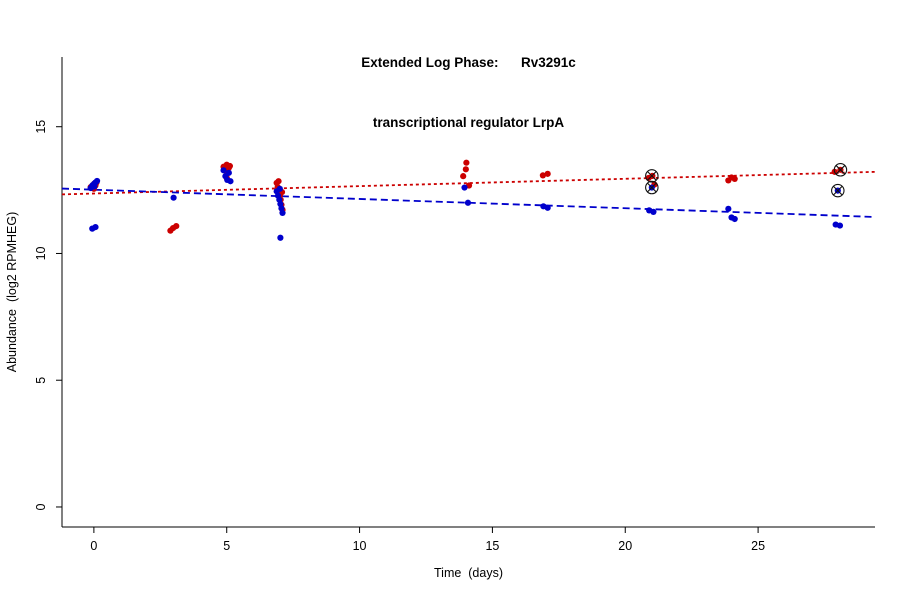 This screenshot has height=600, width=900. What do you see at coordinates (468, 62) in the screenshot?
I see `chart-title-line1: Extended Log Phase: Rv3291c` at bounding box center [468, 62].